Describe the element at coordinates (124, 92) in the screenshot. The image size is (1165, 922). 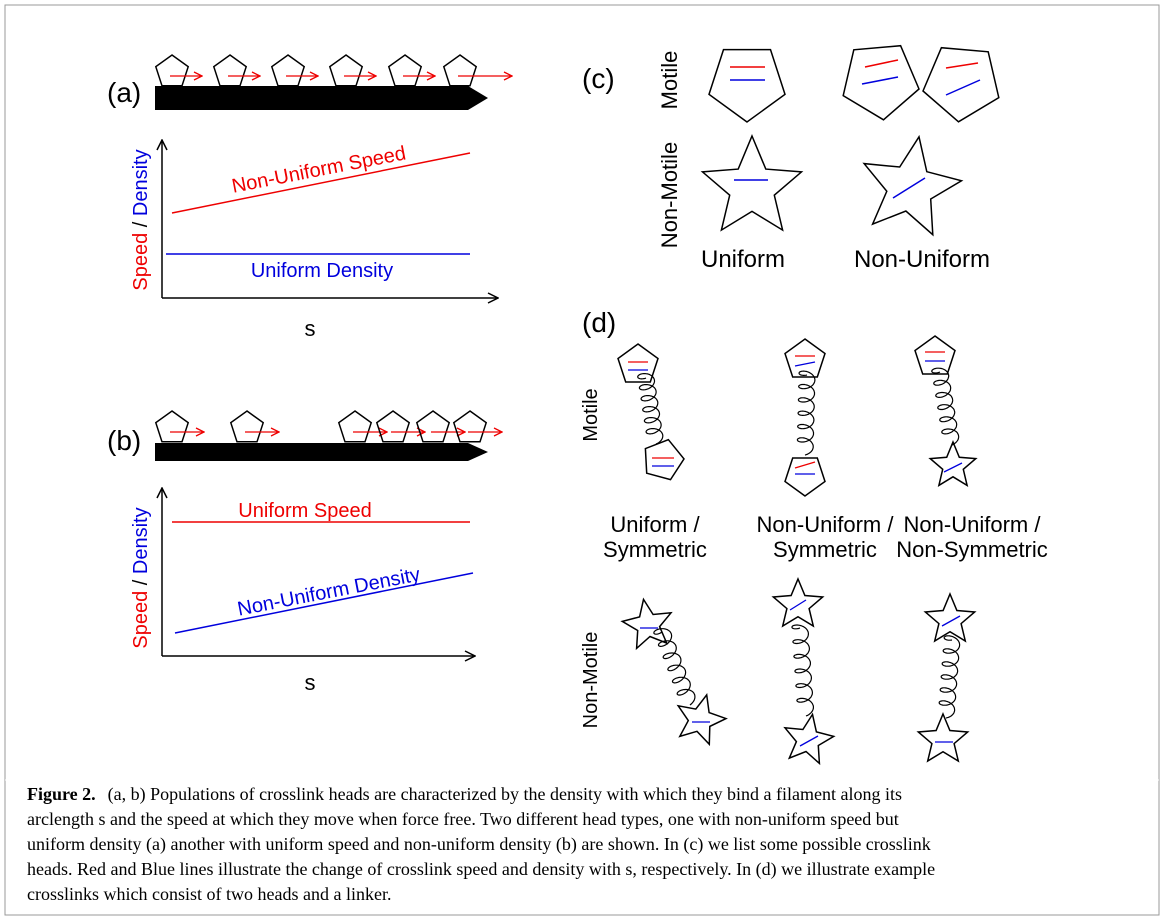
I see `panel-label: (a)` at that location.